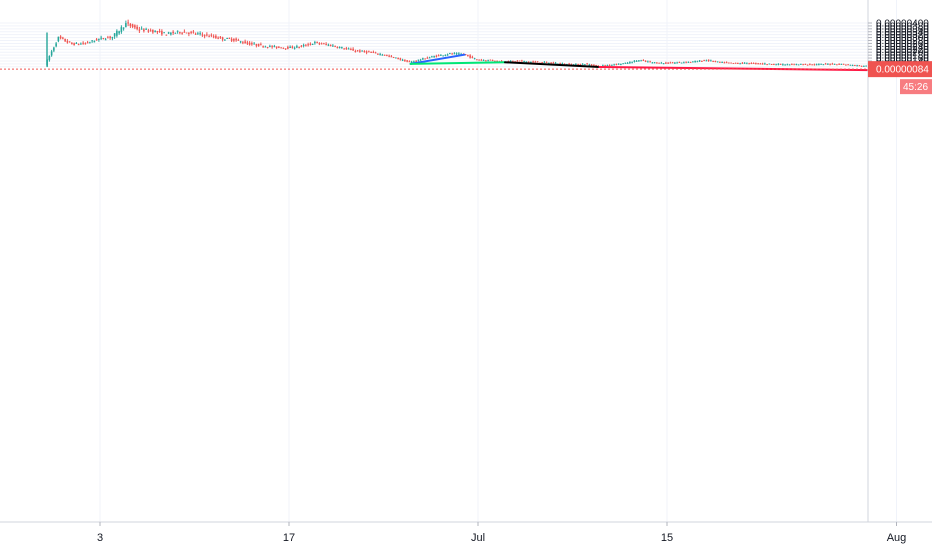  I want to click on y-tick-label: 0.00000220, so click(902, 50).